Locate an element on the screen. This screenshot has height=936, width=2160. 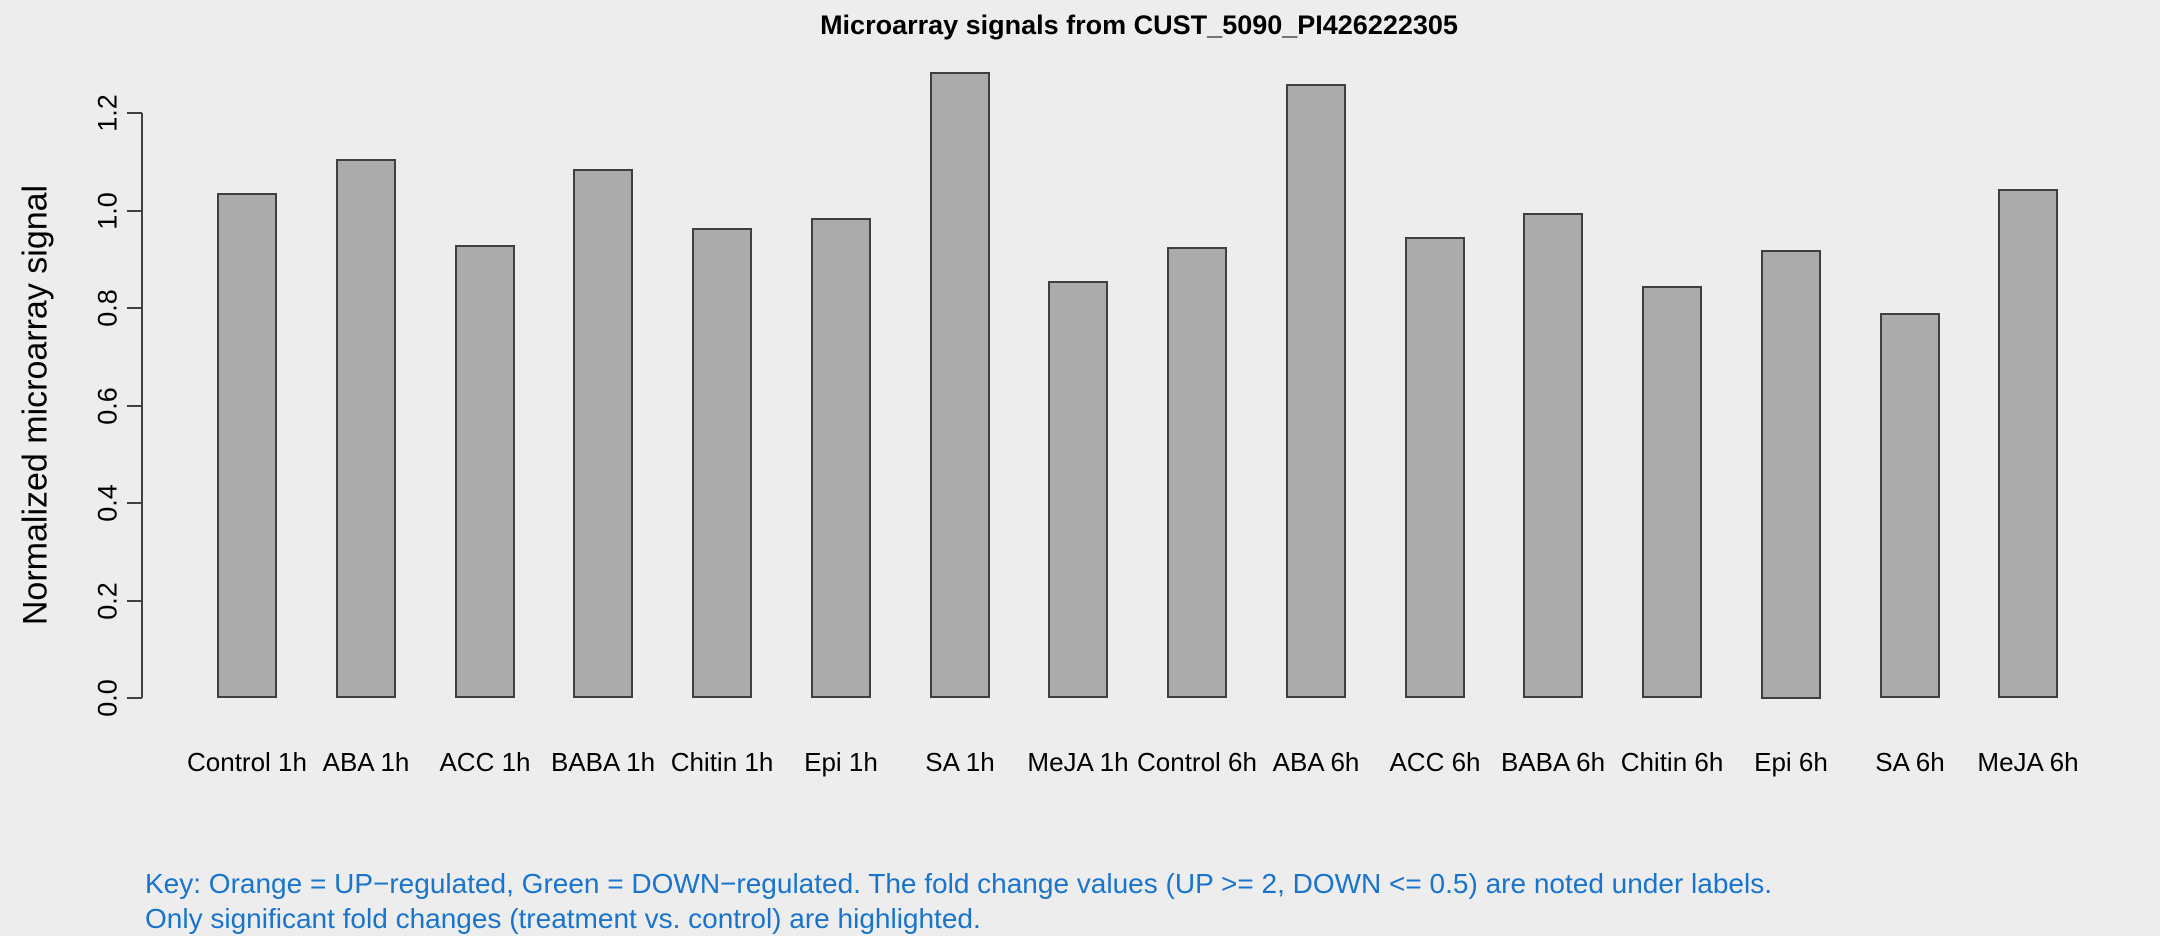
x-axis-label: Chitin 1h is located at coordinates (722, 762).